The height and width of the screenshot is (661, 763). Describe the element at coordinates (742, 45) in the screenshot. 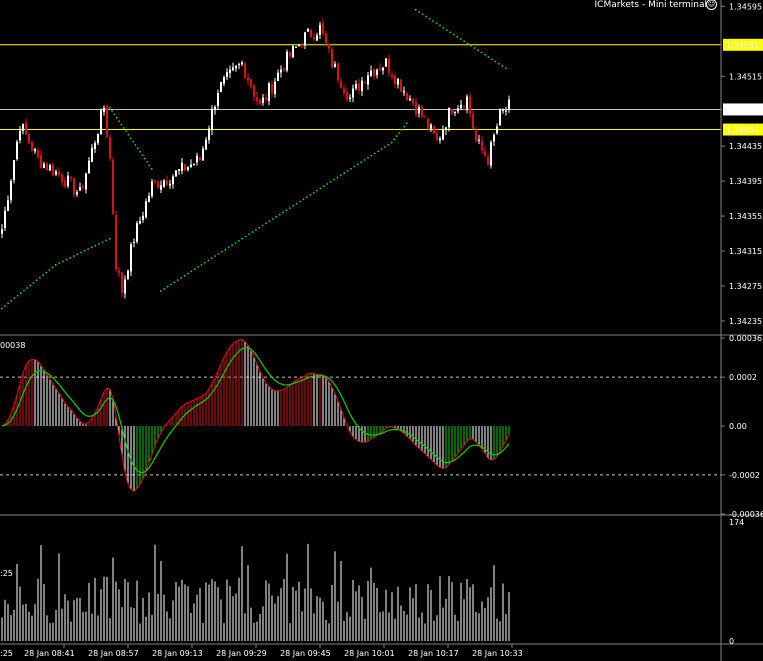

I see `level-price-label: 1.34551` at that location.